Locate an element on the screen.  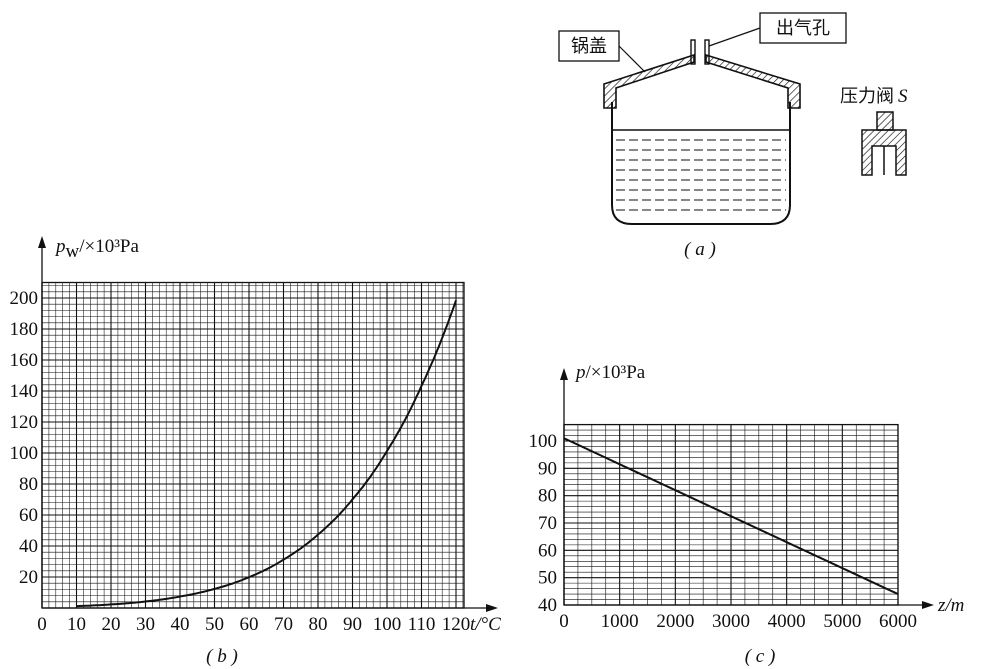
chart-b-x-tick: 70 is located at coordinates (283, 624).